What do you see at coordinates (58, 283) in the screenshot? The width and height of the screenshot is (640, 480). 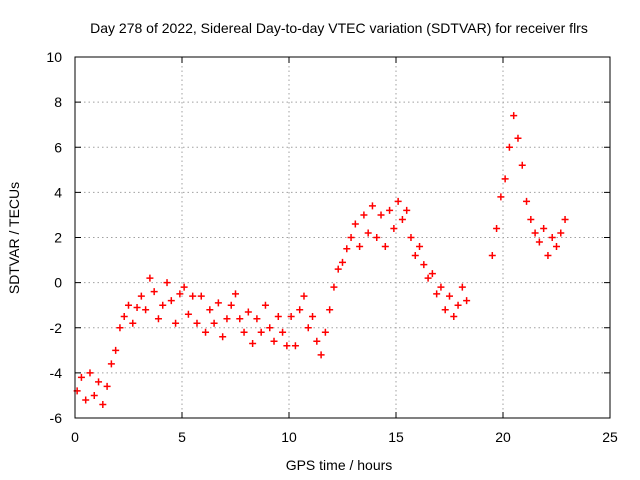 I see `y-tick-label: 0` at bounding box center [58, 283].